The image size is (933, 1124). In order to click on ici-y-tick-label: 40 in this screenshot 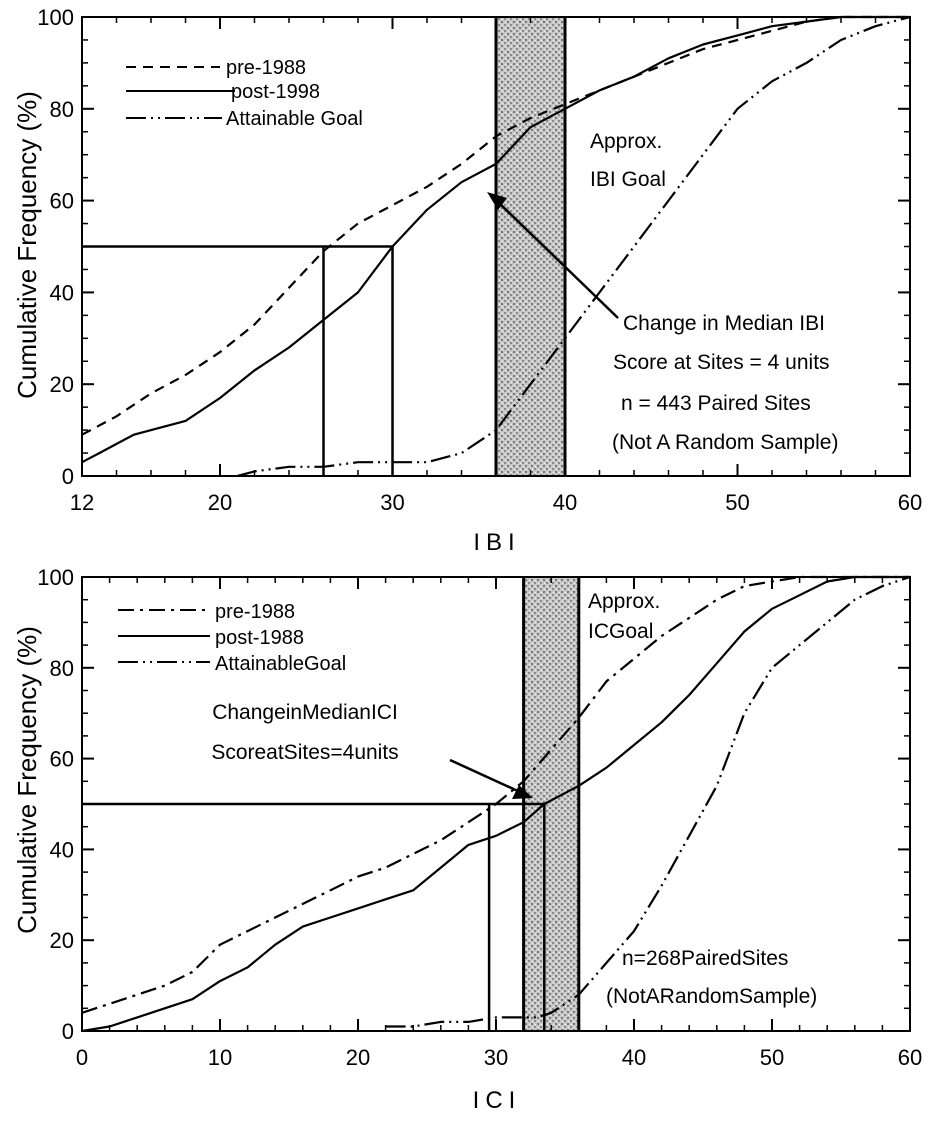, I will do `click(62, 849)`.